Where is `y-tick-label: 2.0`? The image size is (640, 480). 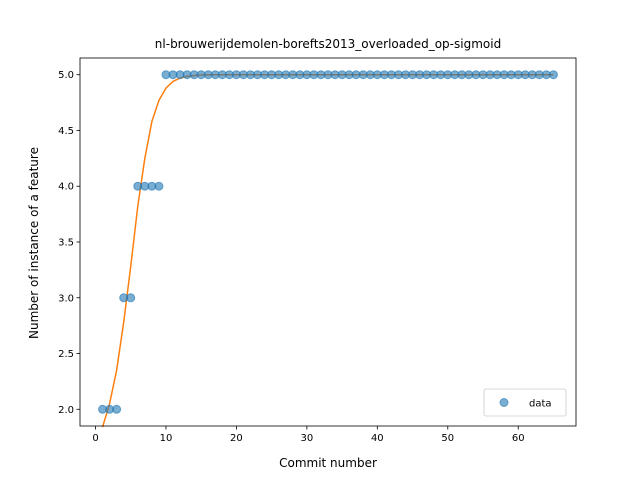
y-tick-label: 2.0 is located at coordinates (66, 410).